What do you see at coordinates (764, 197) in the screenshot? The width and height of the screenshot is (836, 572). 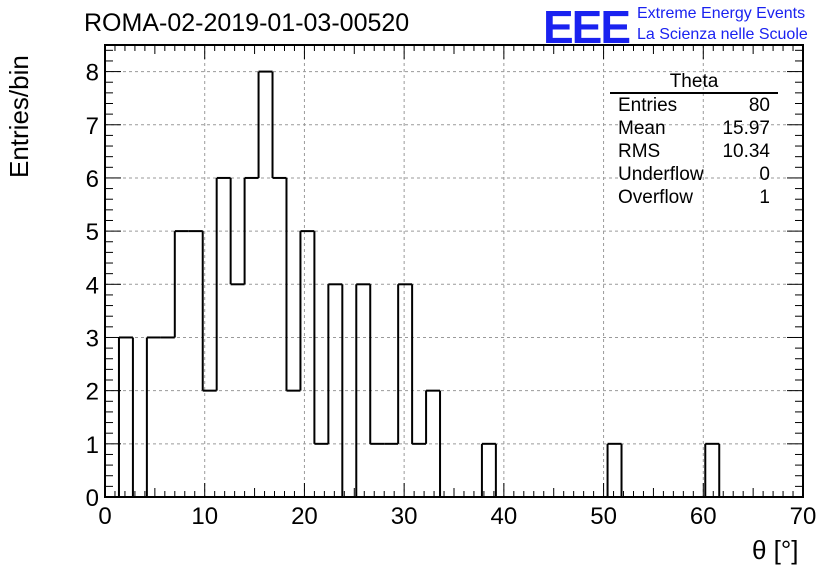 I see `stats-value: 1` at bounding box center [764, 197].